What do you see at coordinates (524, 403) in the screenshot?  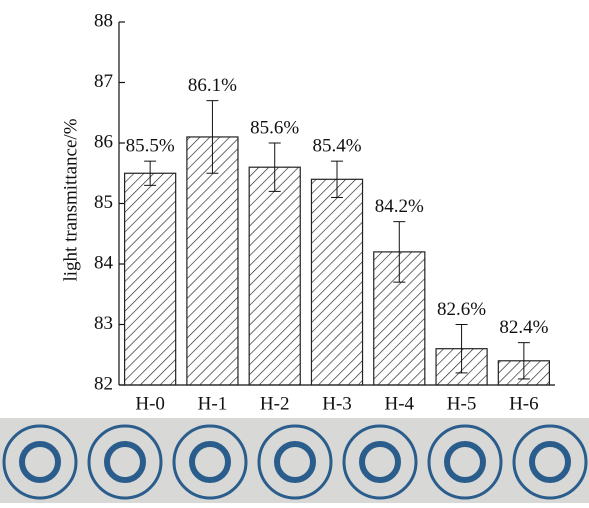 I see `x-tick-label: H-6` at bounding box center [524, 403].